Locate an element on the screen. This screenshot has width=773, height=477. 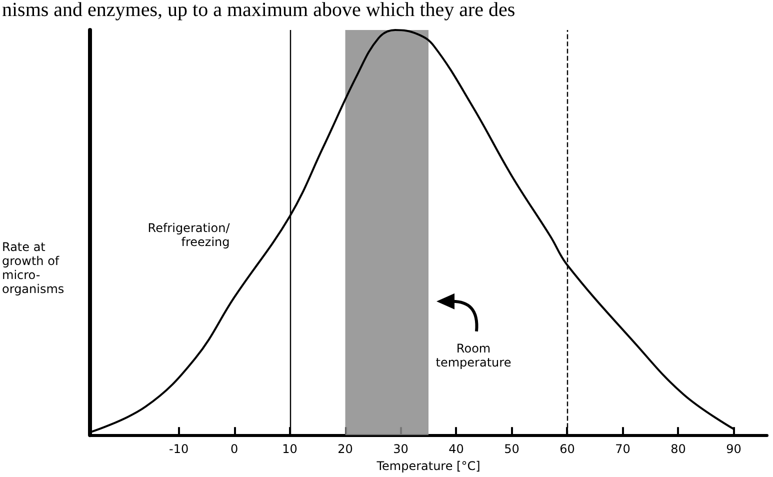
ref-line-label: Refrigeration/ freezing is located at coordinates (189, 234).